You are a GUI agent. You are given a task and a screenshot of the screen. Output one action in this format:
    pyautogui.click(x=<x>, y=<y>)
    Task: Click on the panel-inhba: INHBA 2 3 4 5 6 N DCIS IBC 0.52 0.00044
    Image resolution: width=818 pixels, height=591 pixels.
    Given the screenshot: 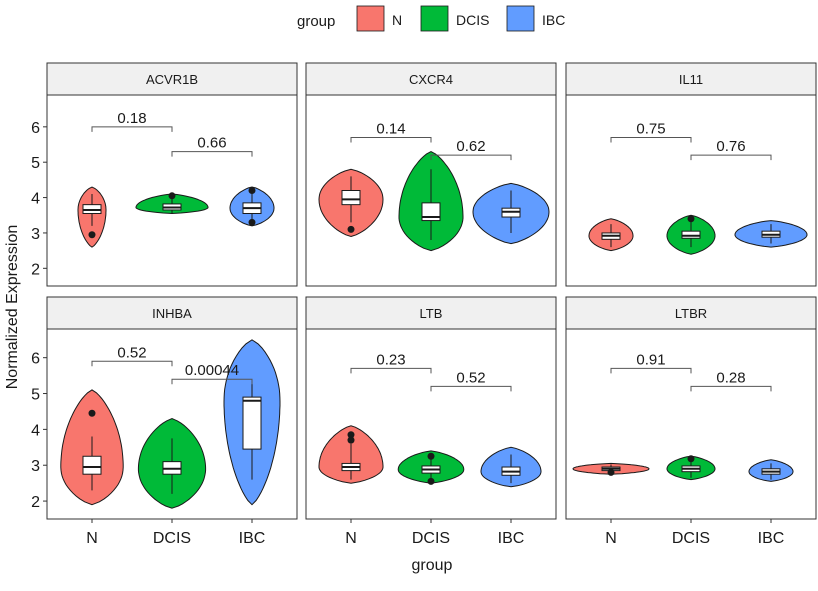 What is the action you would take?
    pyautogui.click(x=164, y=421)
    